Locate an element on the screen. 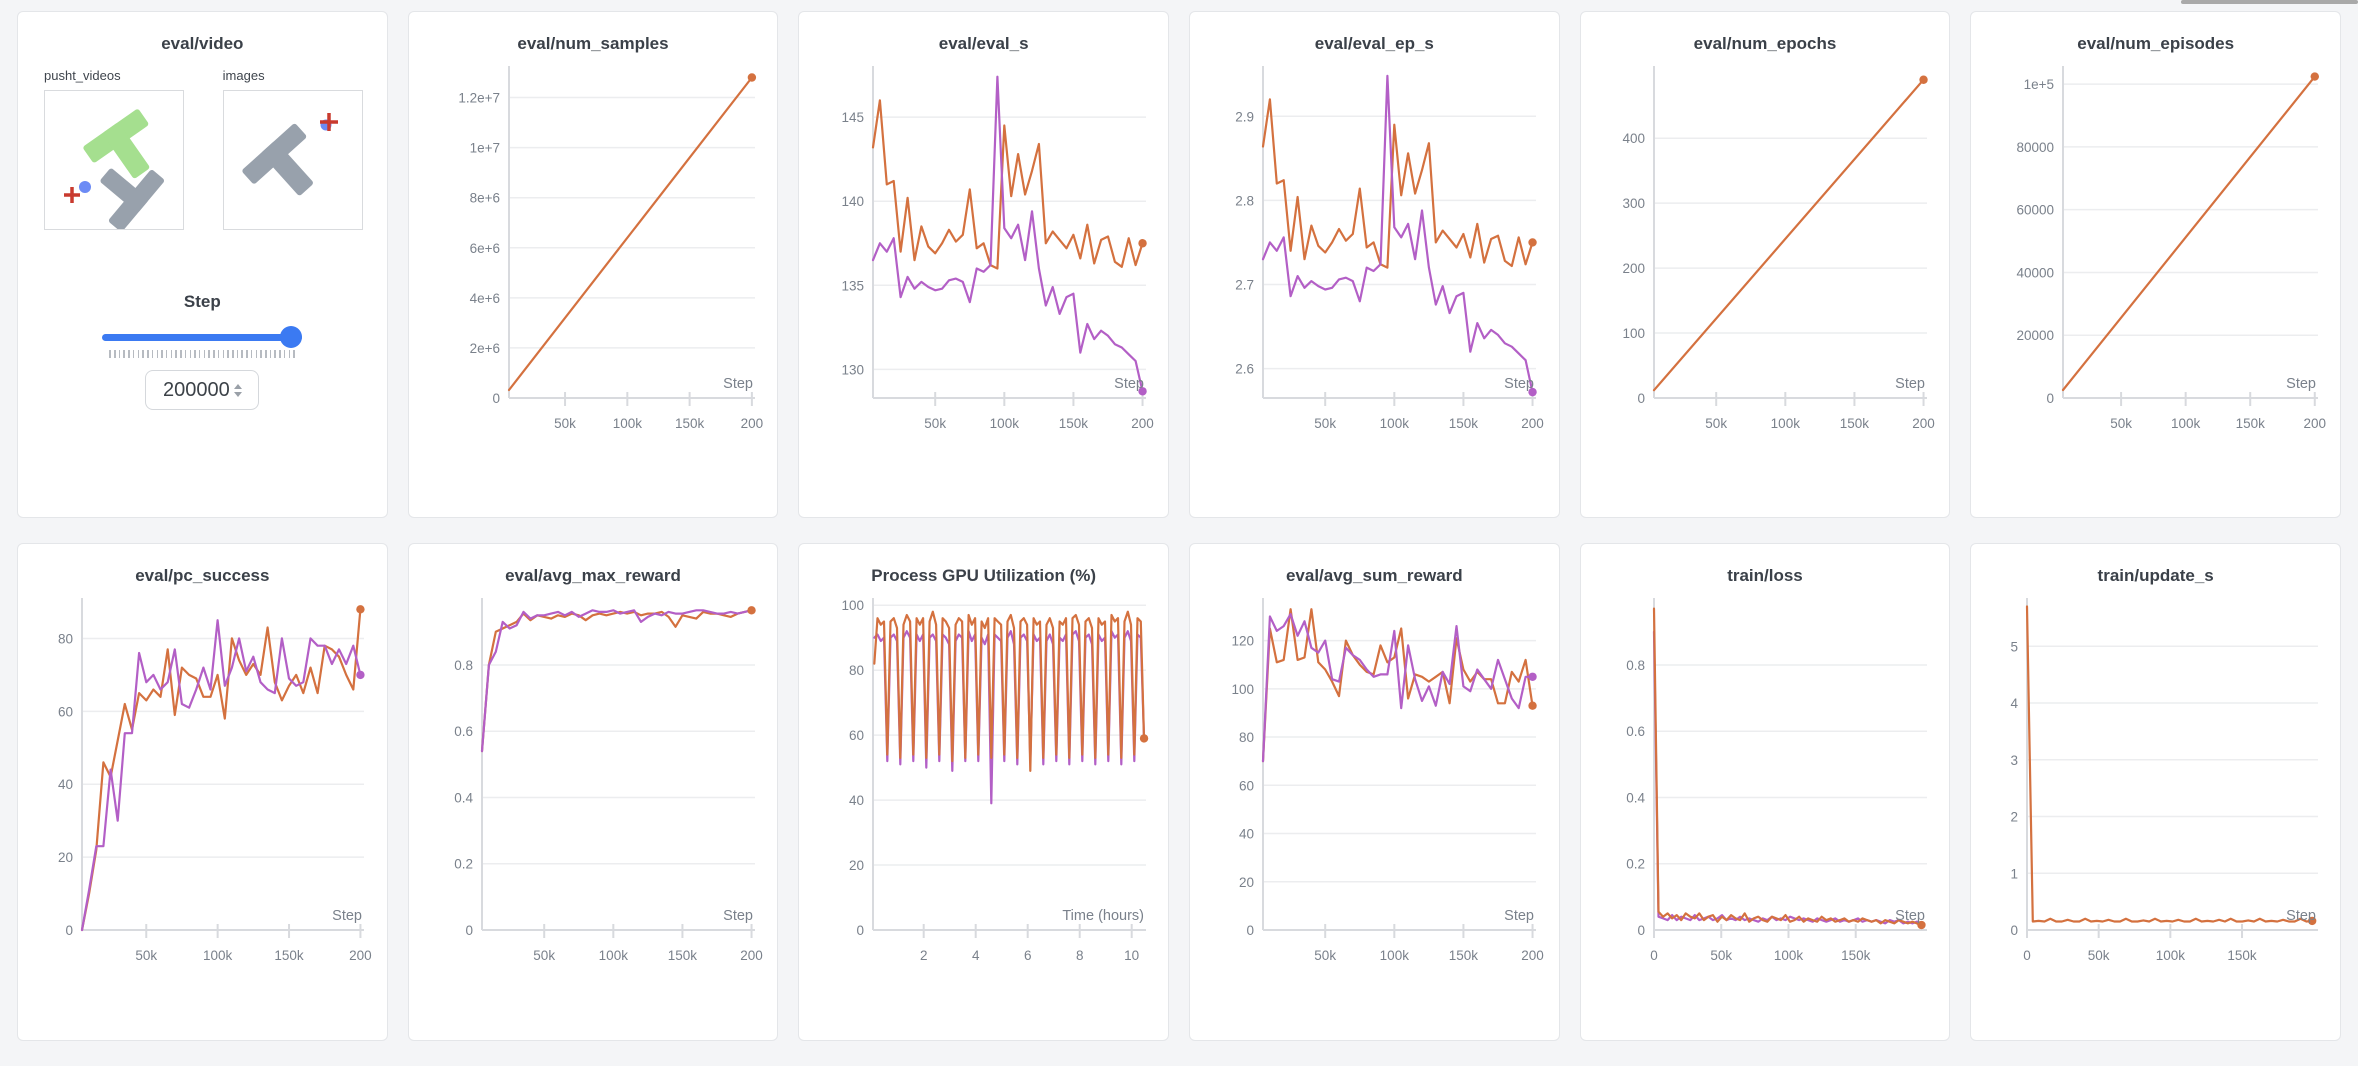  line-chart-canvas: 2.6 2.7 2.8 2.9 50k 100k 150k 200 Step is located at coordinates (1374, 262).